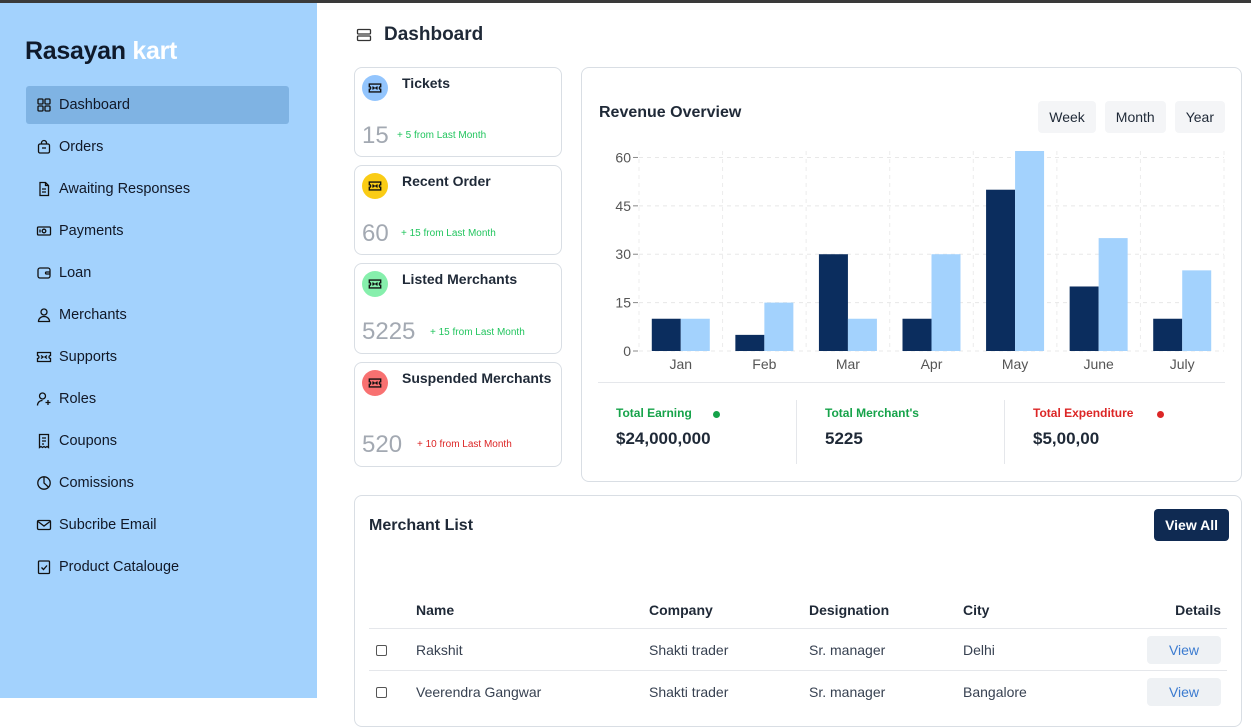 This screenshot has height=727, width=1251. What do you see at coordinates (389, 331) in the screenshot?
I see `stat-value: 5225` at bounding box center [389, 331].